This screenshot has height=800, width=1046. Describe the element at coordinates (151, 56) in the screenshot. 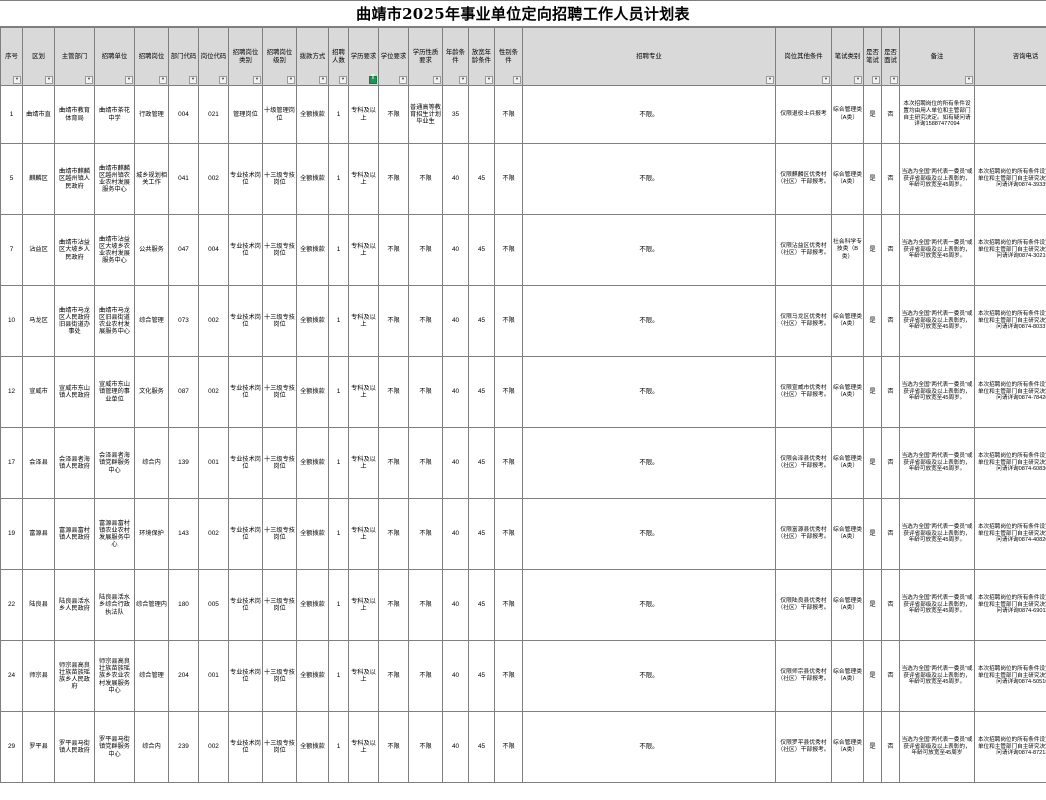

I see `column-header-post: 招聘岗位` at that location.